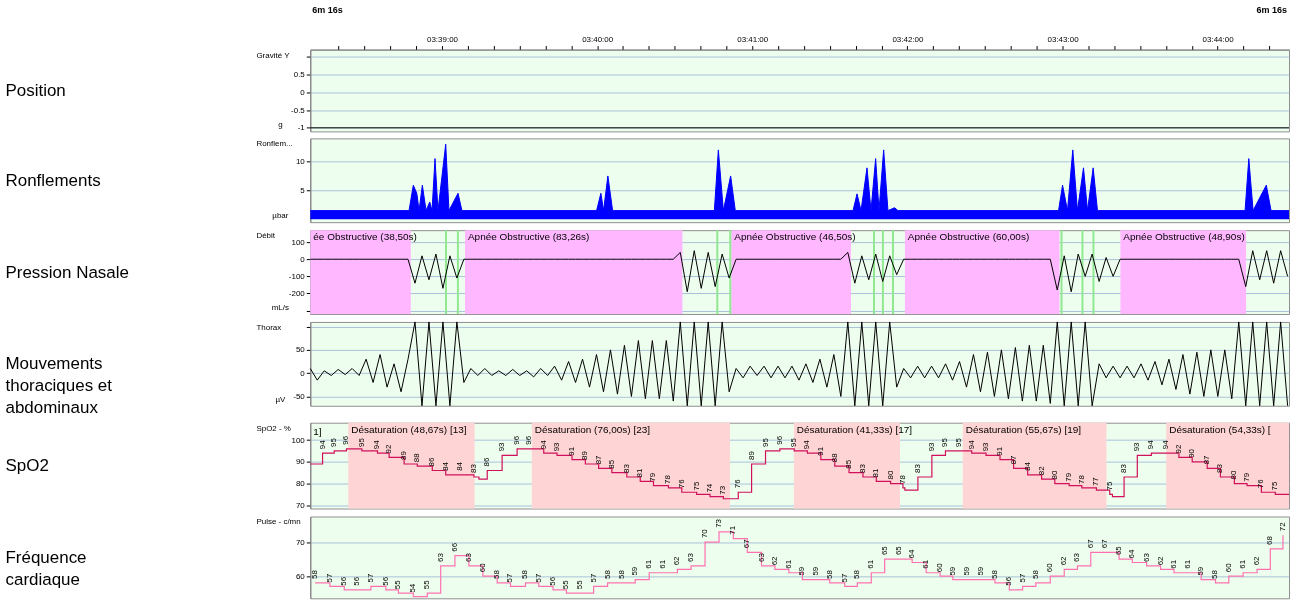 The height and width of the screenshot is (605, 1298). I want to click on data-label: 75, so click(696, 485).